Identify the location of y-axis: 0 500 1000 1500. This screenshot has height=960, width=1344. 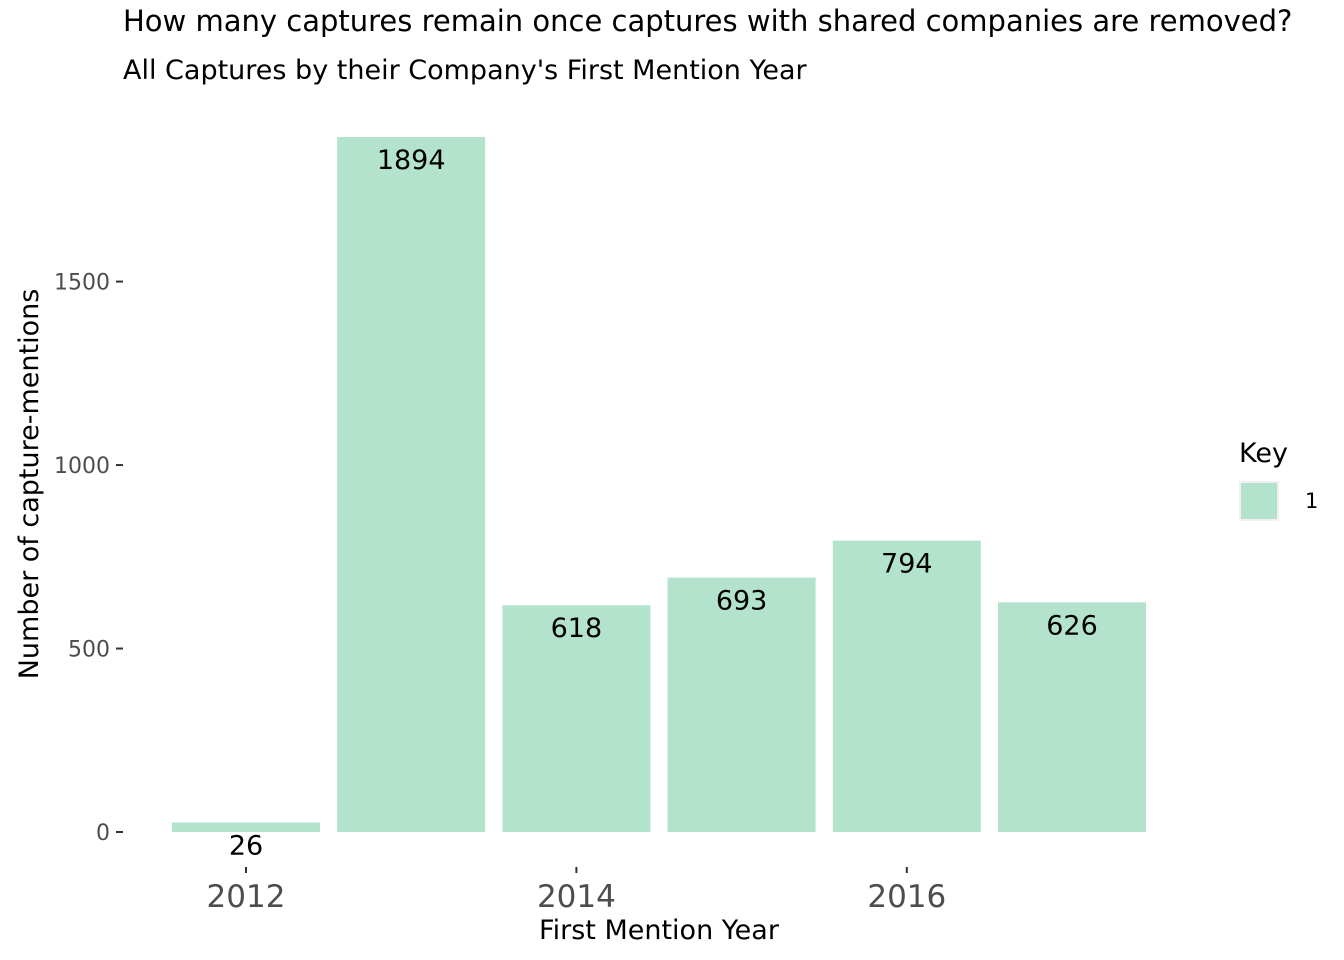
(88, 558).